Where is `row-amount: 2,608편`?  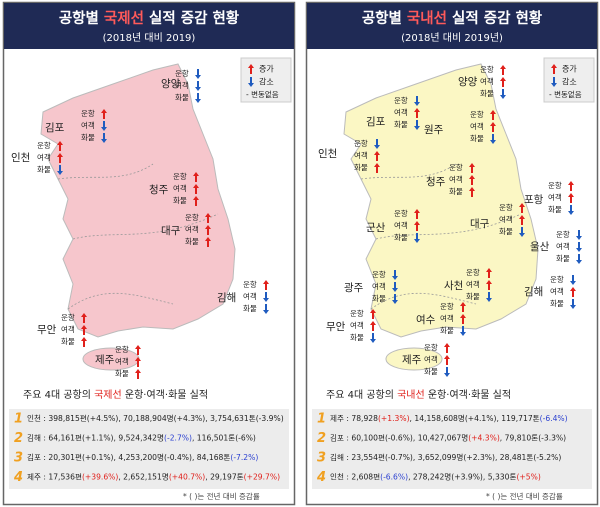
row-amount: 2,608편 is located at coordinates (365, 477).